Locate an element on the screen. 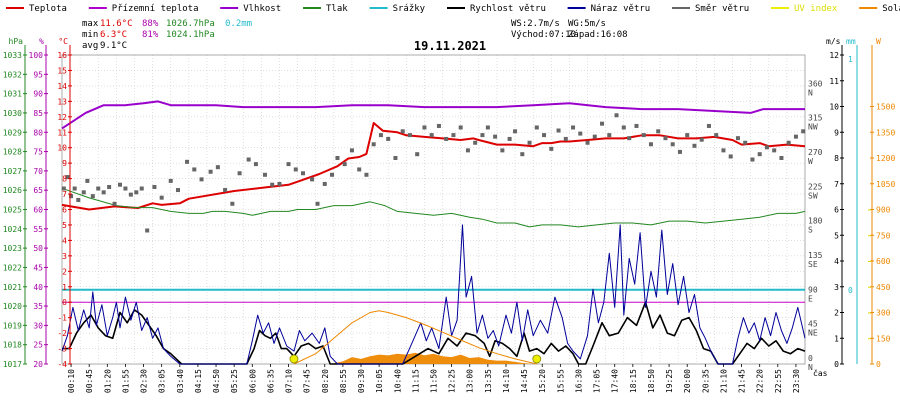  wind-dir-letter: W is located at coordinates (810, 161).